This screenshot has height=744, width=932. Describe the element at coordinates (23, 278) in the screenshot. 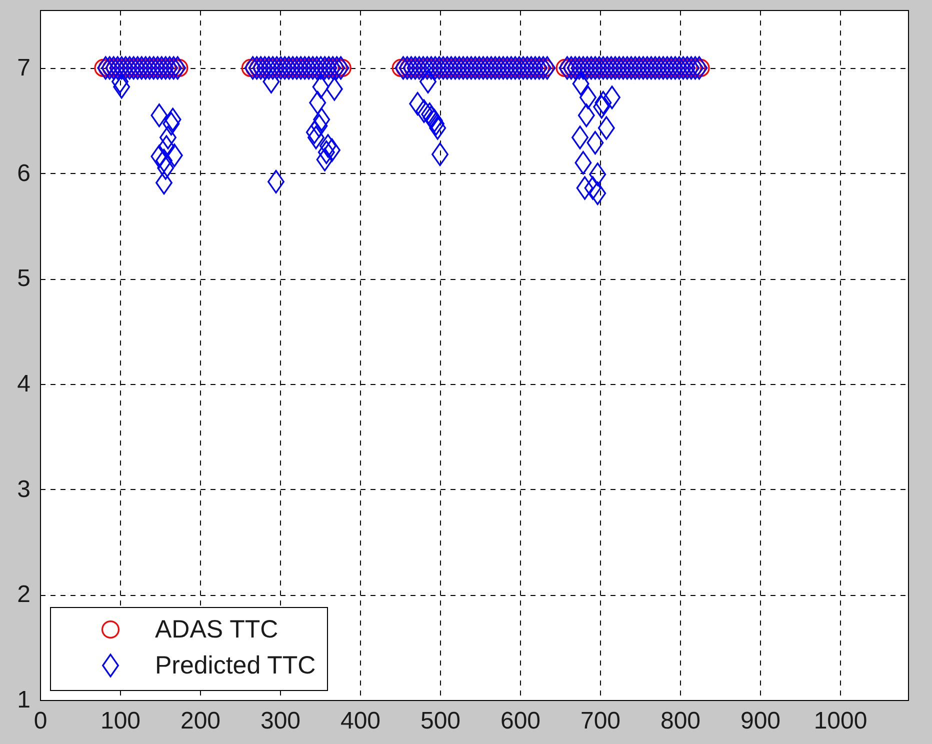

I see `y-tick-label: 5` at that location.